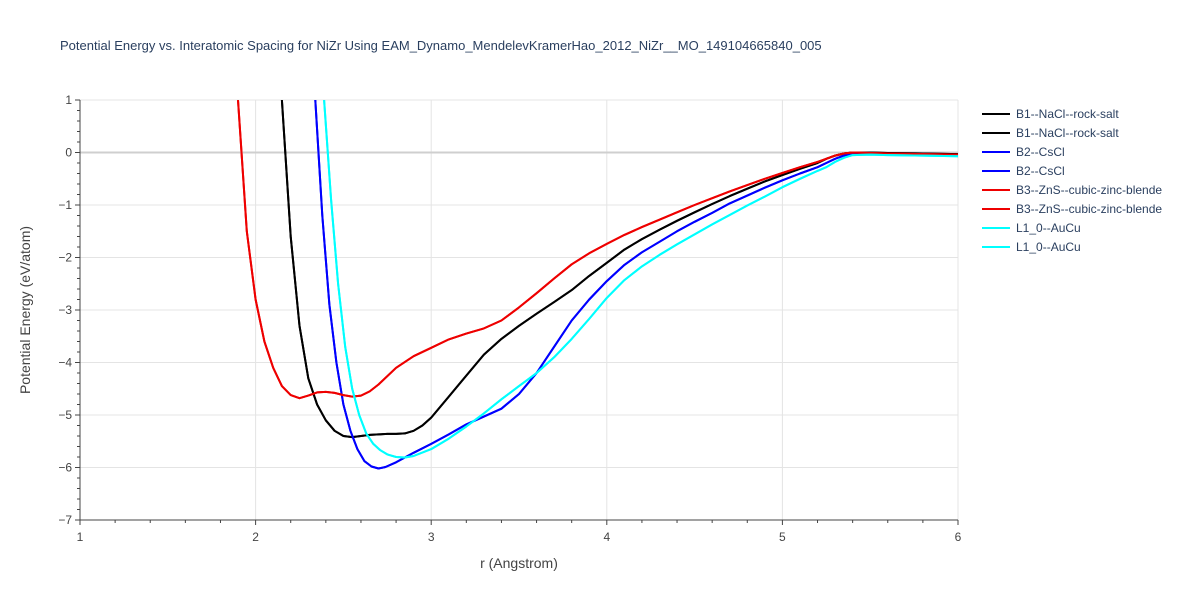  Describe the element at coordinates (65, 205) in the screenshot. I see `y-tick-label: −1` at that location.